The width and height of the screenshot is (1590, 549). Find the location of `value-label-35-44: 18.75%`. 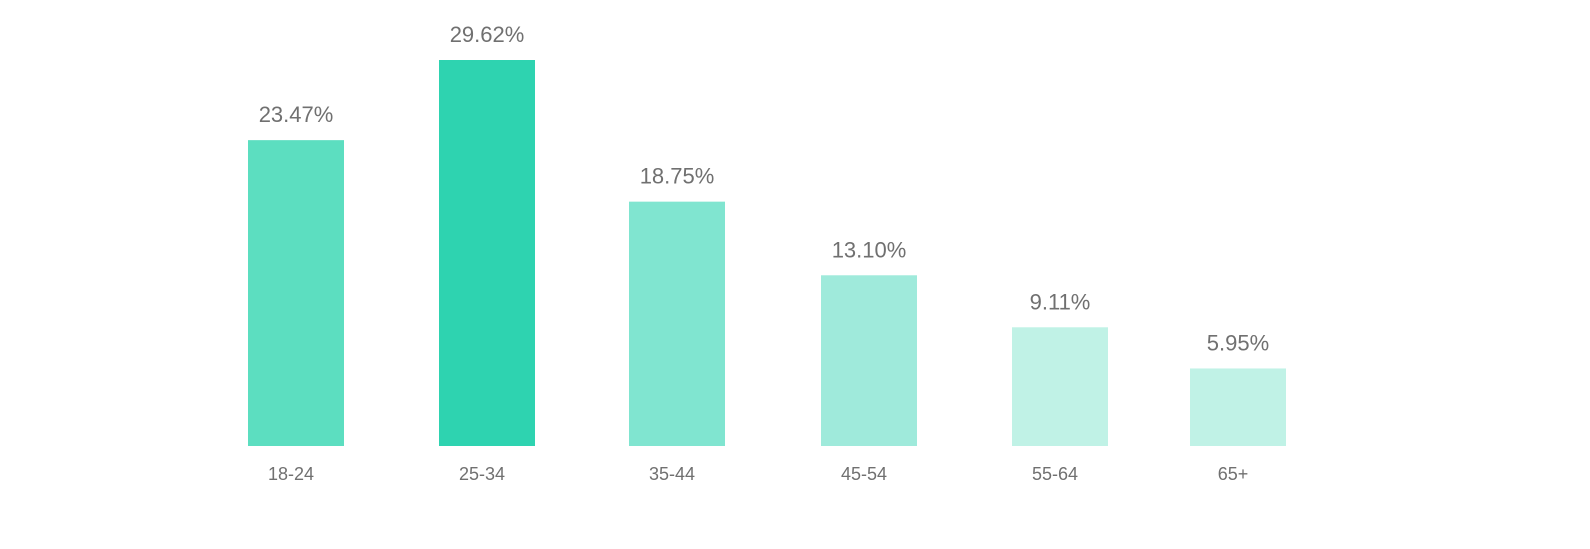

value-label-35-44: 18.75% is located at coordinates (677, 176).